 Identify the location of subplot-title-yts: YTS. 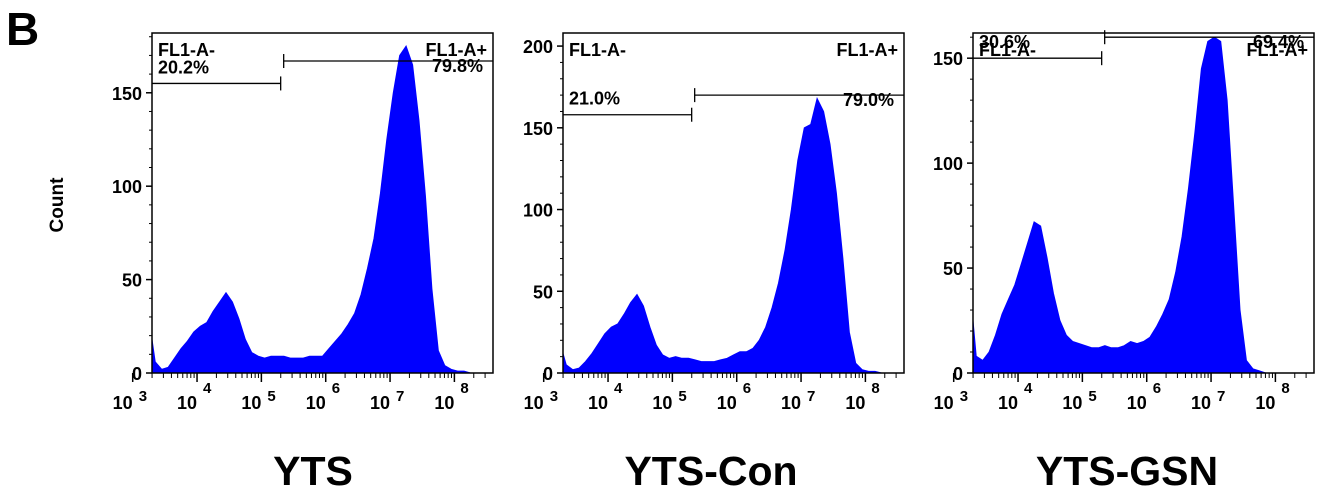
(313, 471).